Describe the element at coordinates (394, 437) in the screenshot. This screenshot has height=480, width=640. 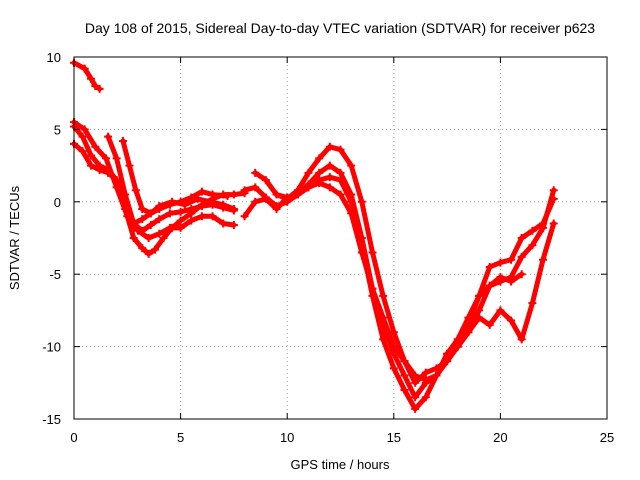
I see `x-tick-label: 15` at that location.